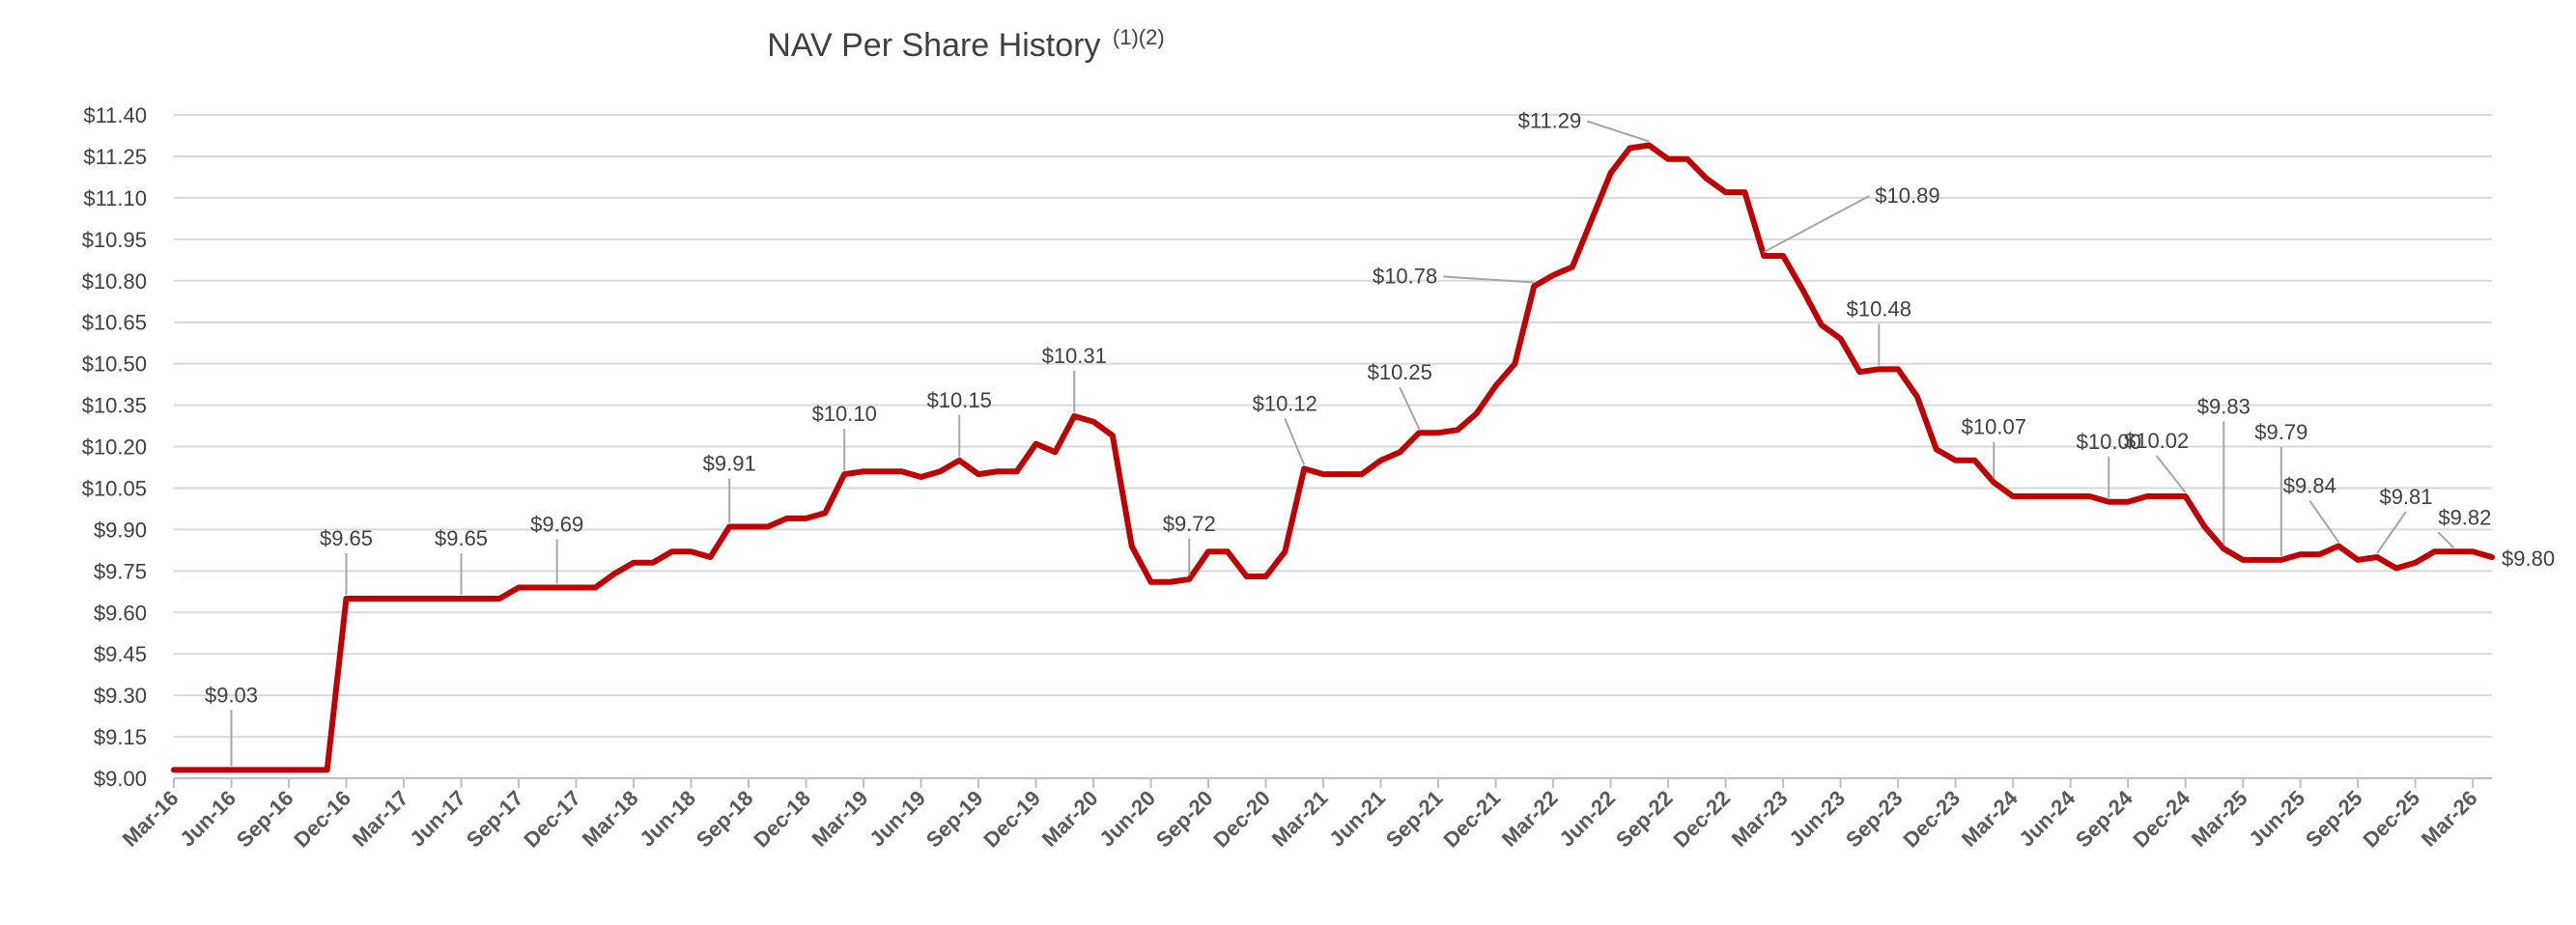 The image size is (2576, 925). I want to click on chart-title-text: NAV Per Share History, so click(933, 46).